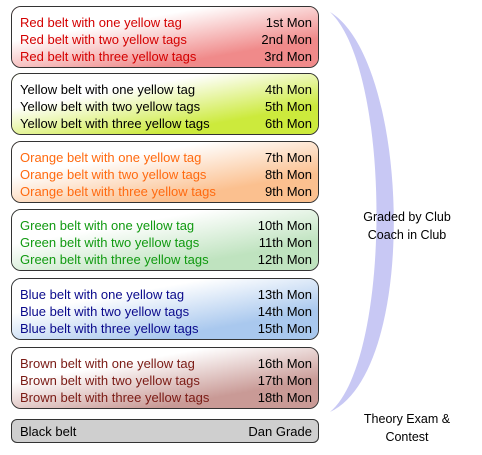 The width and height of the screenshot is (482, 455). I want to click on dan-grade-label: Dan Grade, so click(280, 431).